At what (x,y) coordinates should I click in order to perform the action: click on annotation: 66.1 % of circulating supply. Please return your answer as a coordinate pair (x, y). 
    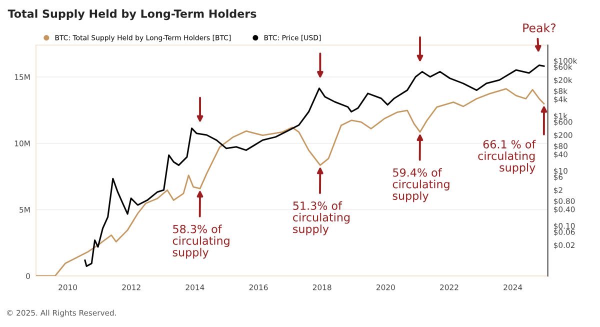
    Looking at the image, I should click on (507, 157).